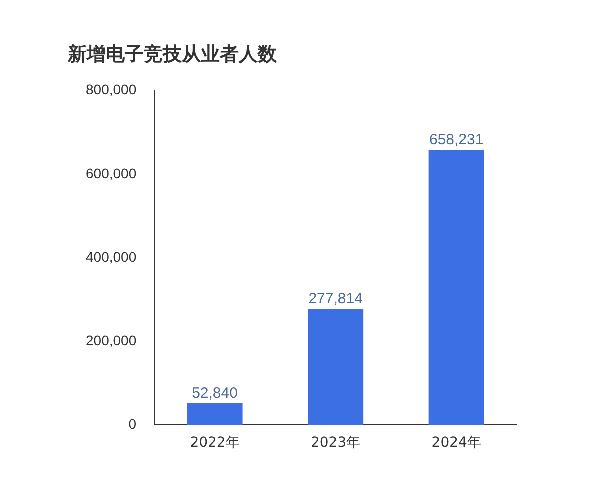  I want to click on x-tick-label: 2024年, so click(457, 443).